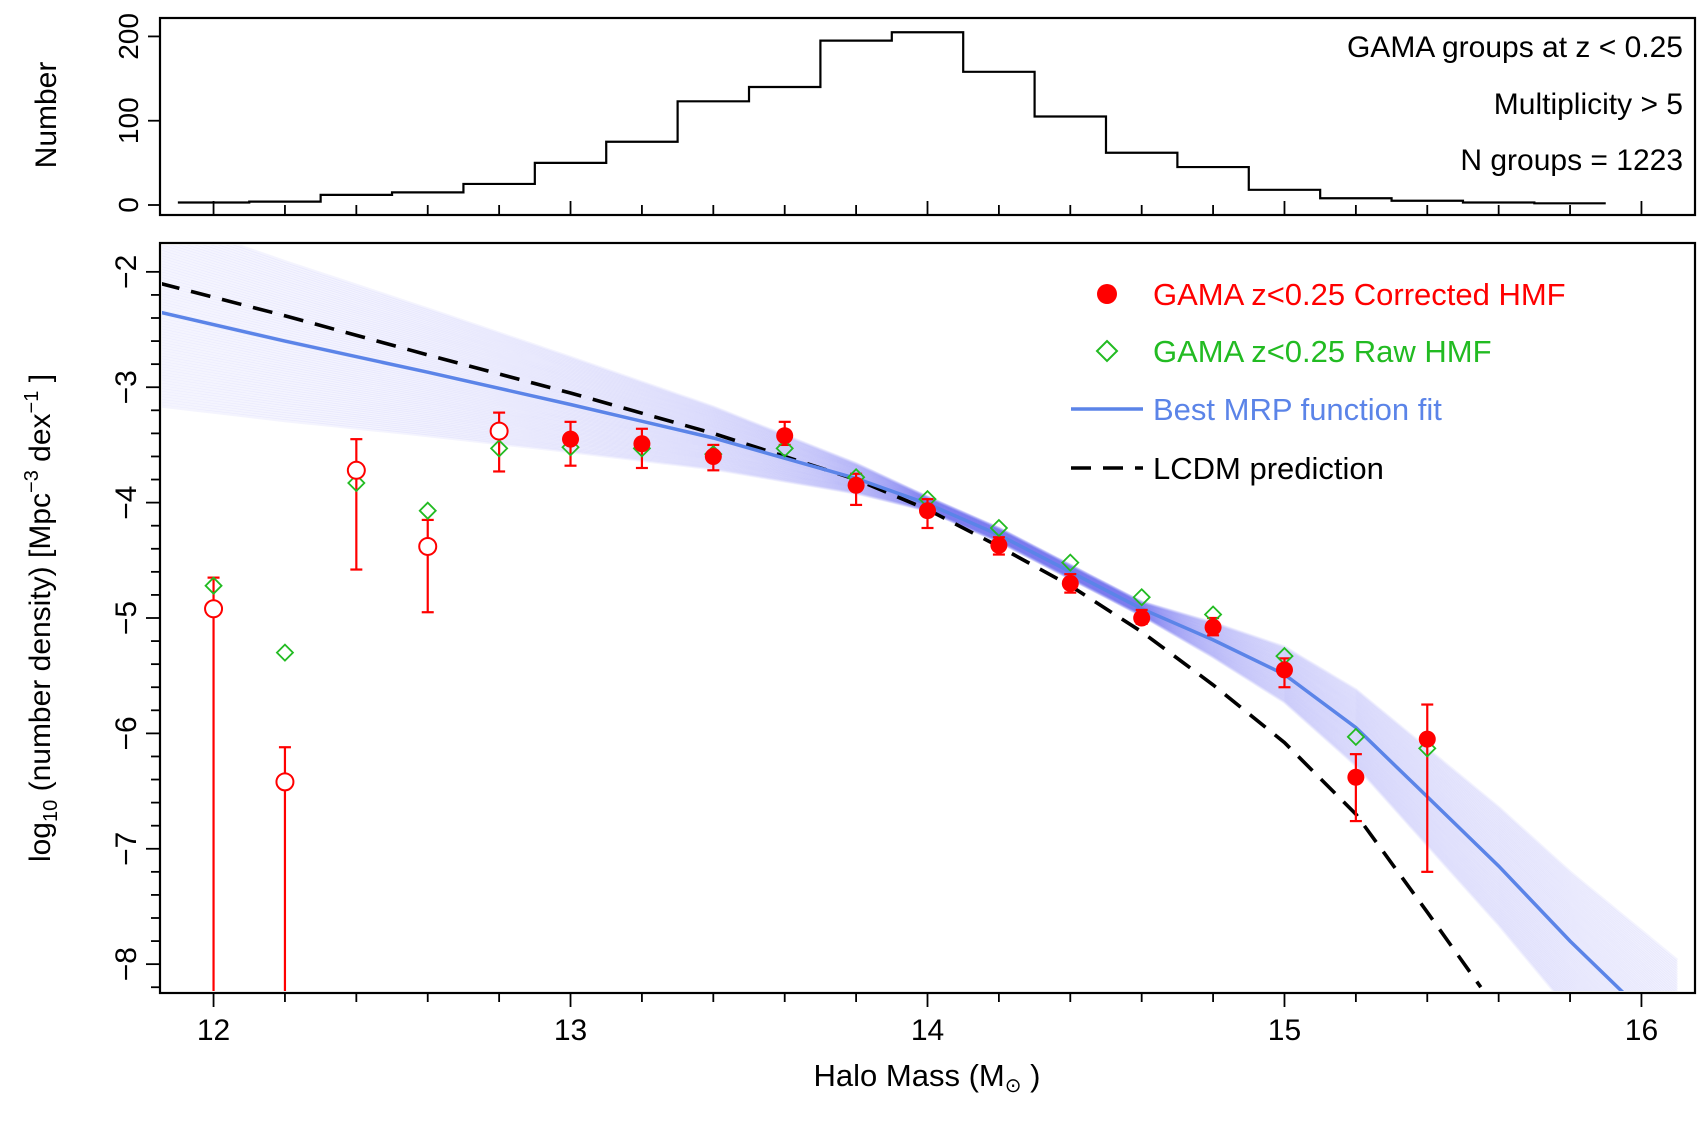 The width and height of the screenshot is (1700, 1133). Describe the element at coordinates (126, 964) in the screenshot. I see `hmf-ytick-label: −8` at that location.